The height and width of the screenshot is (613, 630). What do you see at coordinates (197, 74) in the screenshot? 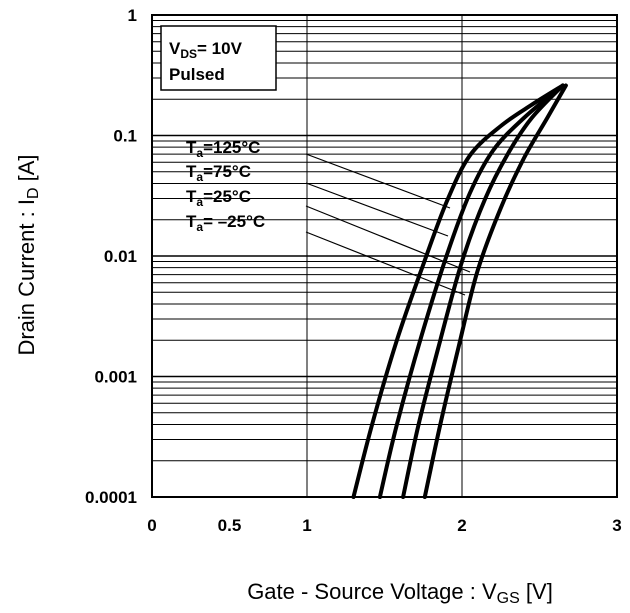
I see `condition-mode: Pulsed` at bounding box center [197, 74].